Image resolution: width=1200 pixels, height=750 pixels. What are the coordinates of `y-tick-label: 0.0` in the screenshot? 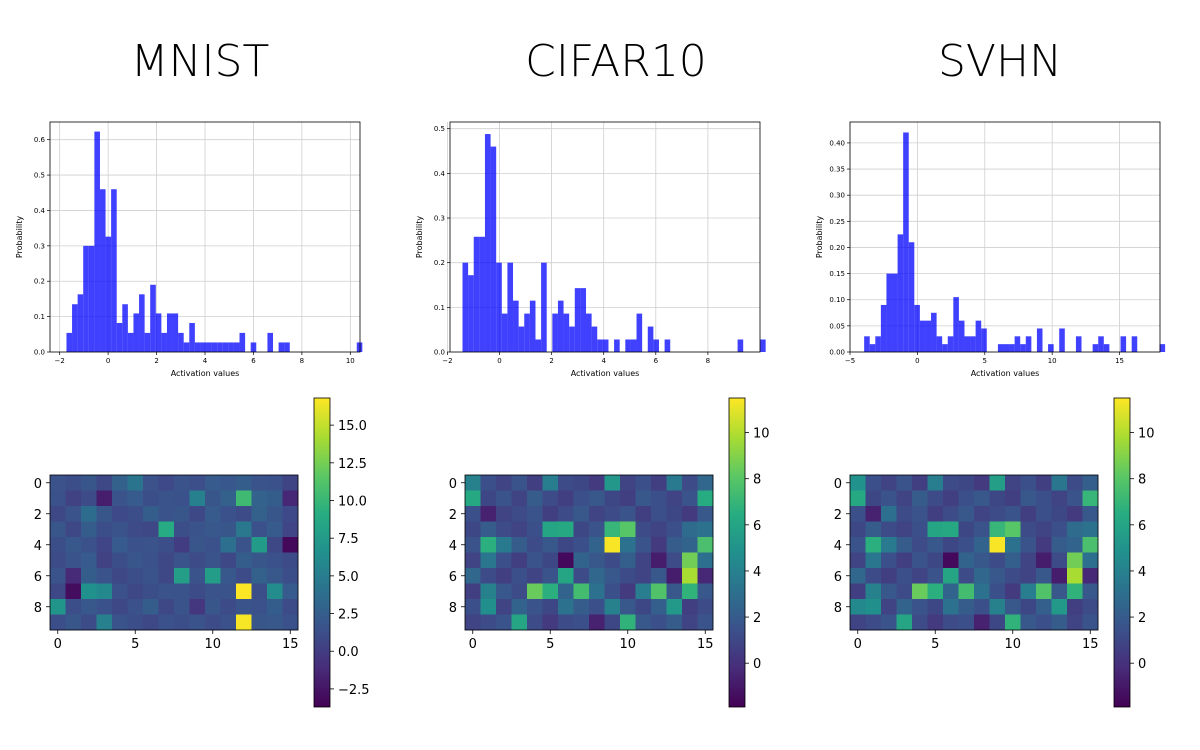 It's located at (39, 353).